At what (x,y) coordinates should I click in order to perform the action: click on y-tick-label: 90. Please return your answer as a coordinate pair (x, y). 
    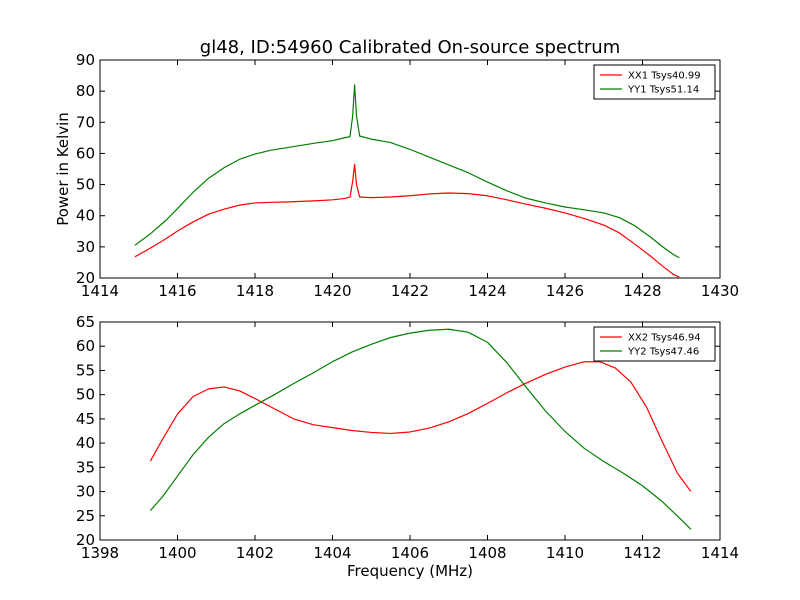
    Looking at the image, I should click on (85, 60).